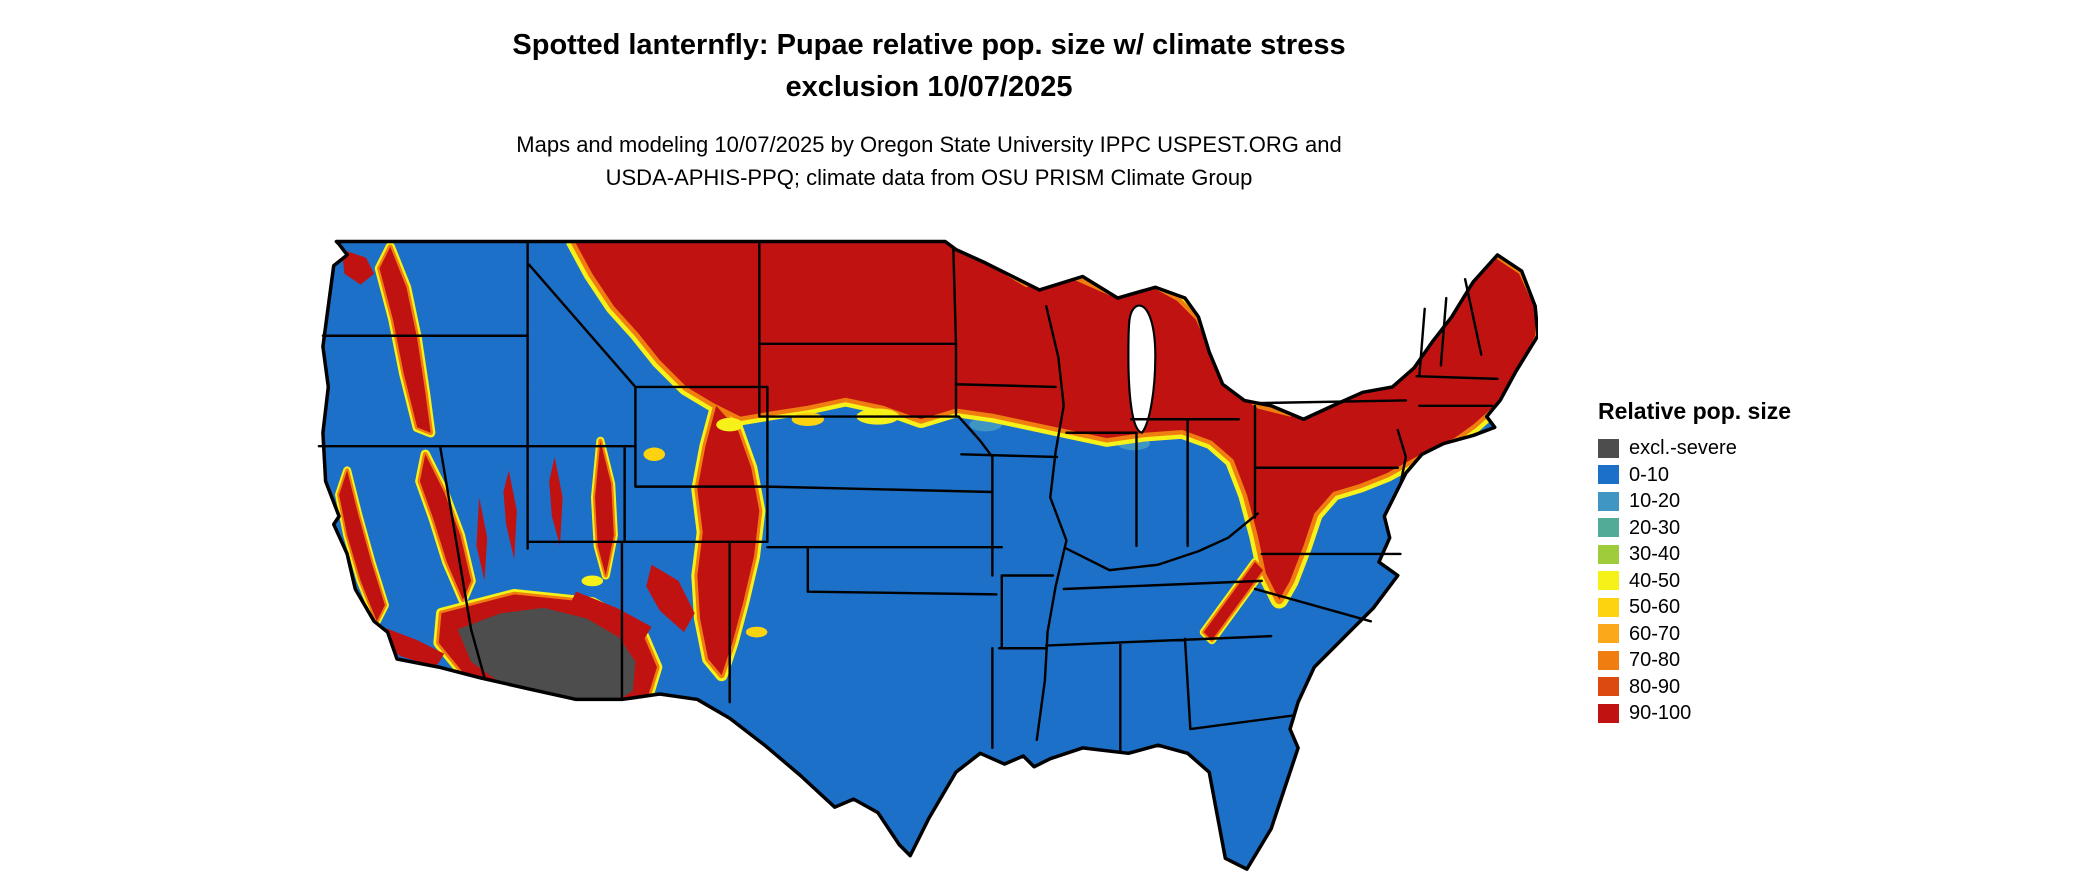 This screenshot has height=892, width=2100. Describe the element at coordinates (1694, 475) in the screenshot. I see `legend-item: 0-10` at that location.